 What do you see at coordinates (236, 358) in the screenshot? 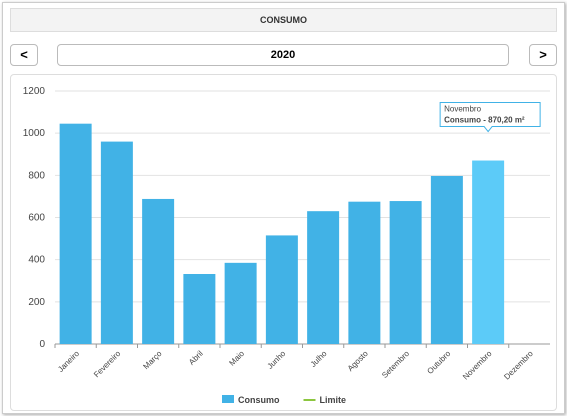
I see `x-tick-label: Maio` at bounding box center [236, 358].